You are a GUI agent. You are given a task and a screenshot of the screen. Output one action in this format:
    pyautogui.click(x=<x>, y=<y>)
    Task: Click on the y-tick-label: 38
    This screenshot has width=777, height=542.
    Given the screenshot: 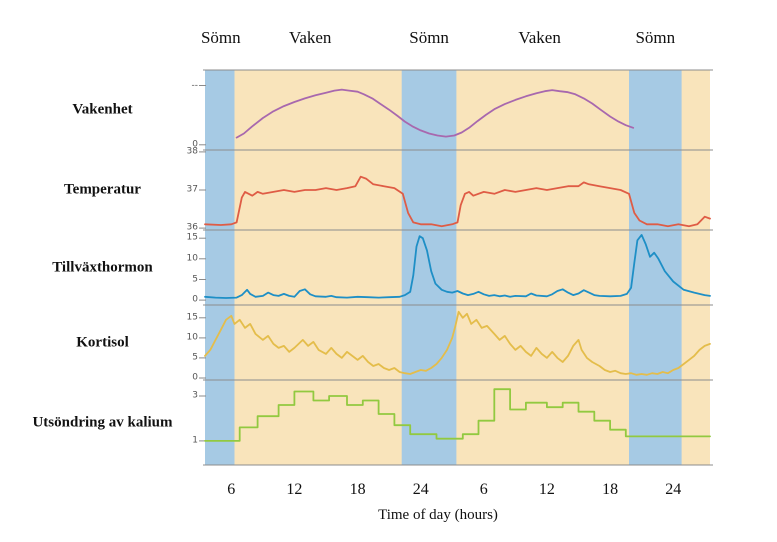 What is the action you would take?
    pyautogui.click(x=192, y=151)
    